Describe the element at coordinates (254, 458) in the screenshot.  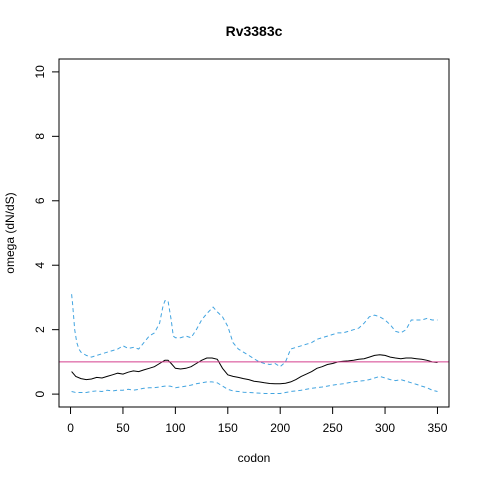
I see `x-axis-label: codon` at that location.